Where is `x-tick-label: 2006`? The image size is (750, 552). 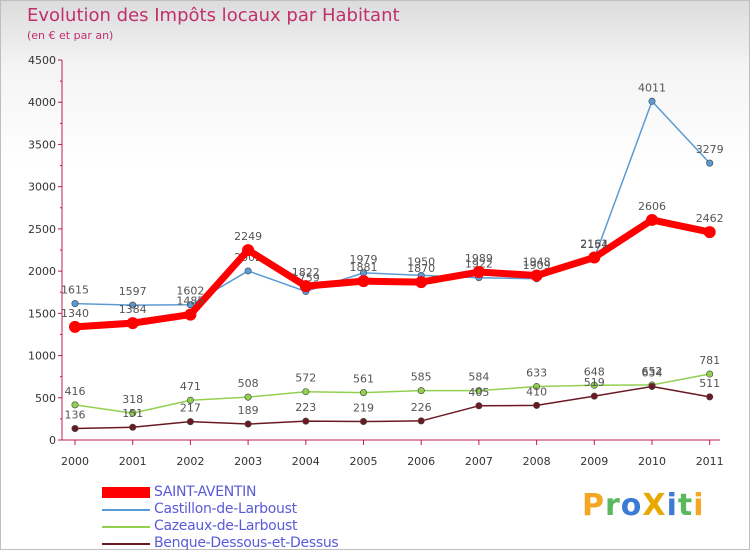 x-tick-label: 2006 is located at coordinates (421, 461).